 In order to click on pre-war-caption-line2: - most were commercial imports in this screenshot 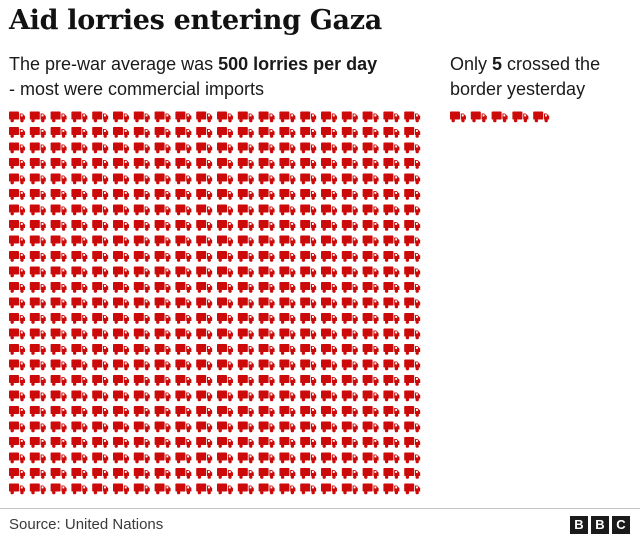, I will do `click(137, 89)`.